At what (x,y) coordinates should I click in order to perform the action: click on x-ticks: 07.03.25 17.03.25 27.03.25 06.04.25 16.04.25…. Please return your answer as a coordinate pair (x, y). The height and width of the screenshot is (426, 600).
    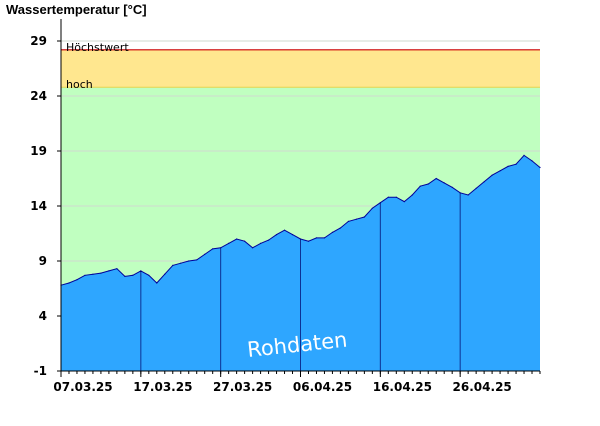
    Looking at the image, I should click on (297, 382).